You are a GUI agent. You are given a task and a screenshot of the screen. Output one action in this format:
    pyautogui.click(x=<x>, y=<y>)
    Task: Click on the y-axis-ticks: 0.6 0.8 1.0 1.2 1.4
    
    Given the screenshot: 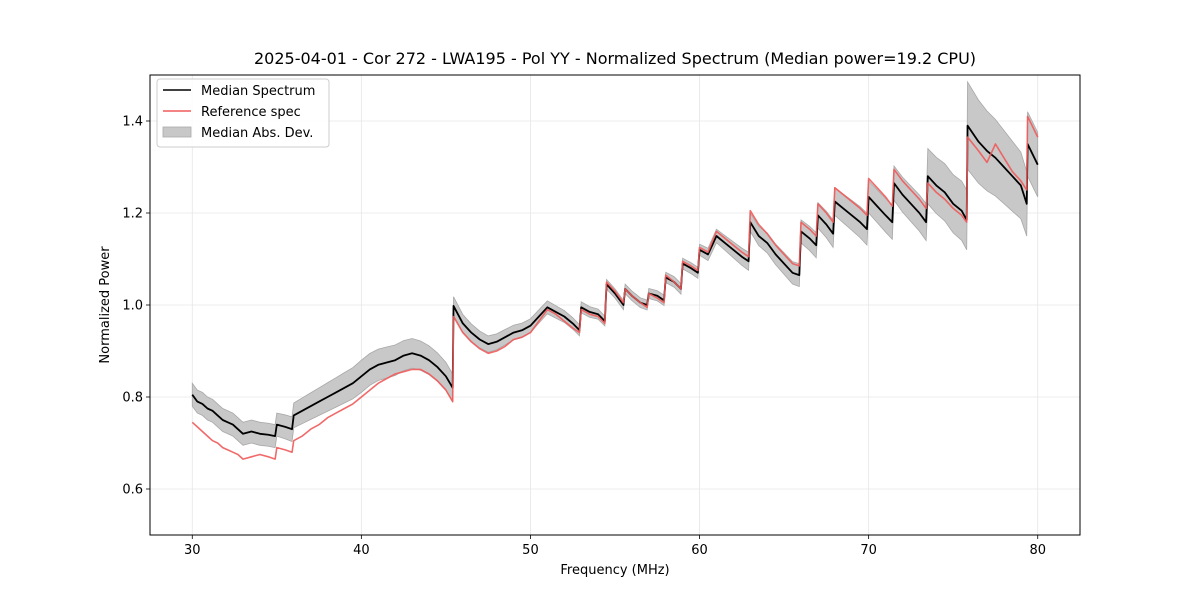 What is the action you would take?
    pyautogui.click(x=136, y=306)
    